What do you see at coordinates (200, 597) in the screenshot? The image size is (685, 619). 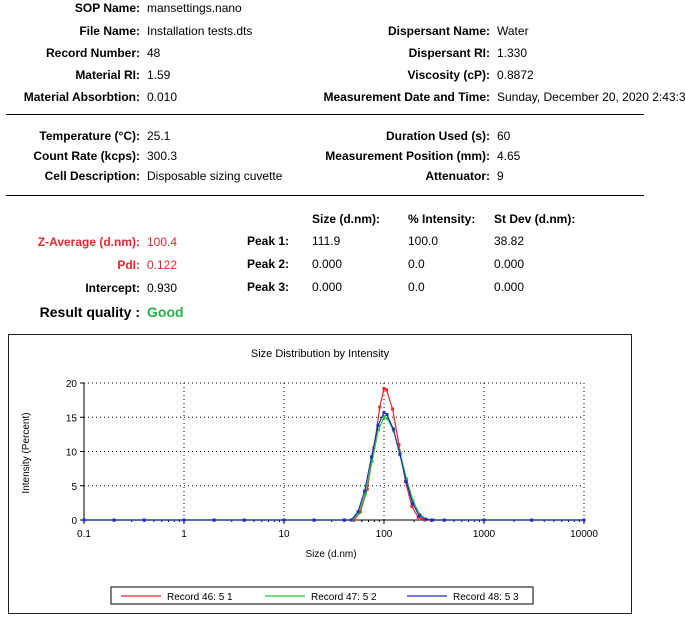 I see `legend-label-1: Record 46: 5 1` at bounding box center [200, 597].